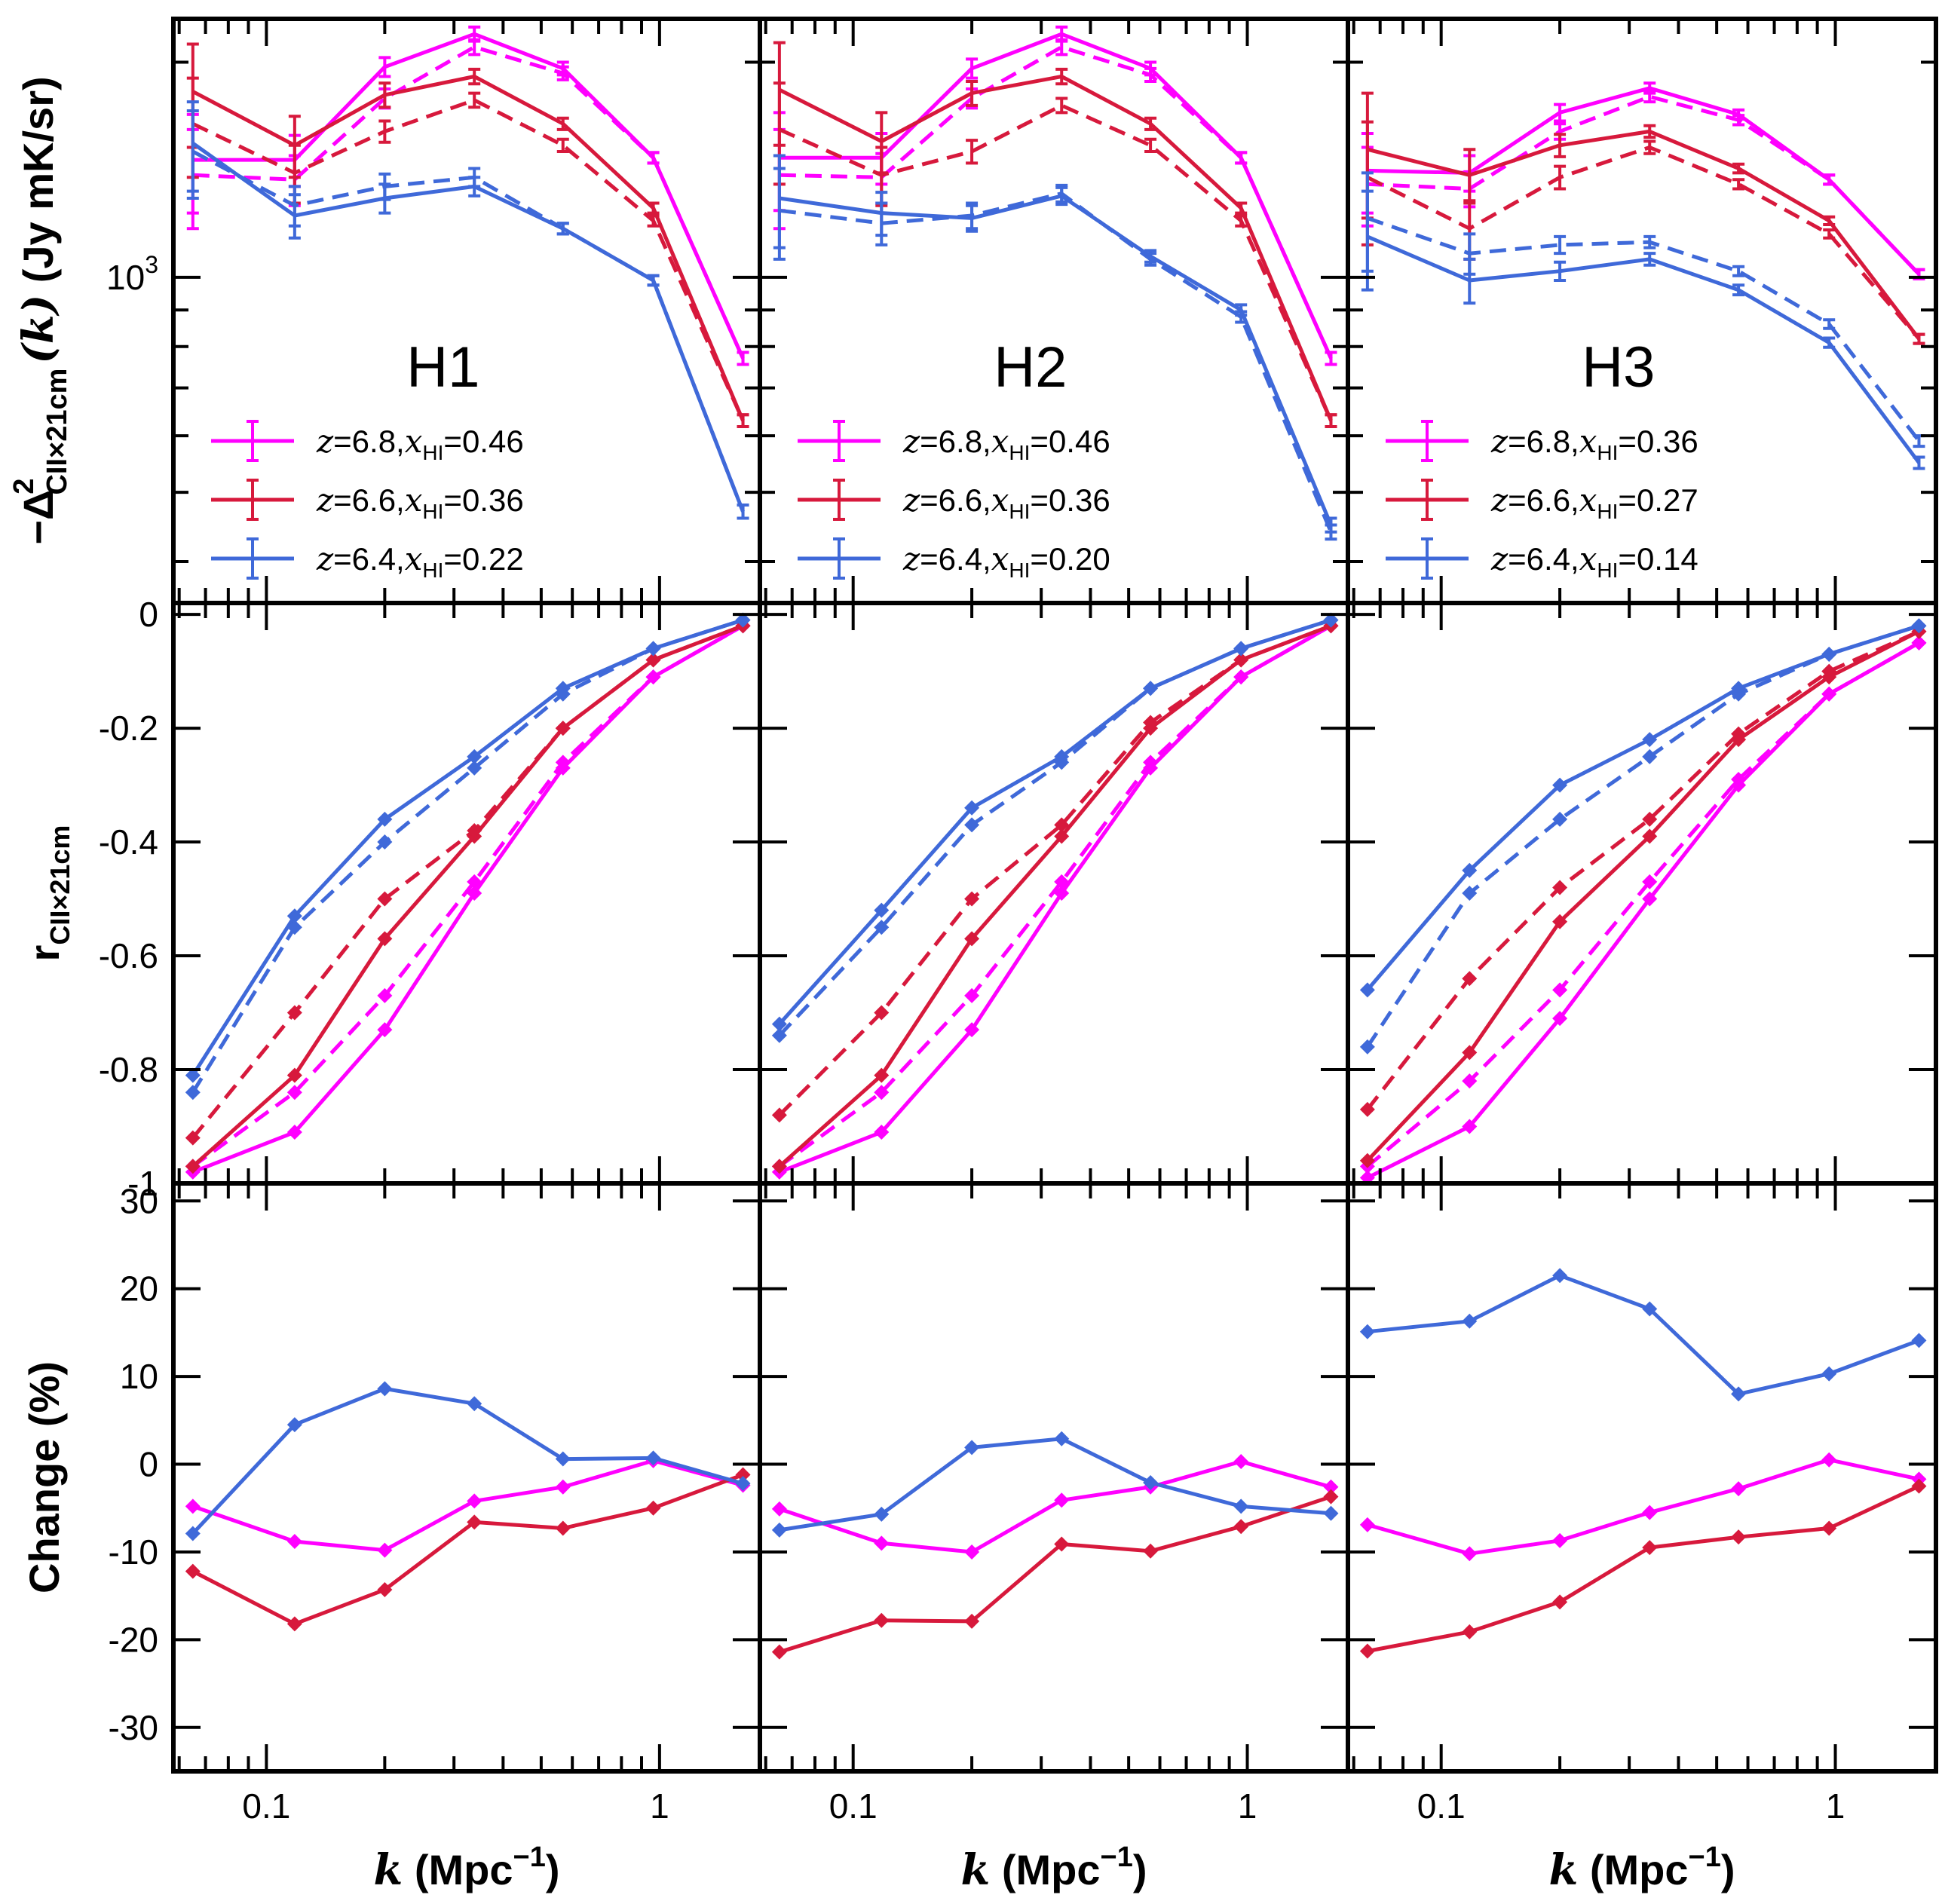  Describe the element at coordinates (1643, 1334) in the screenshot. I see `line-z64-solid` at that location.